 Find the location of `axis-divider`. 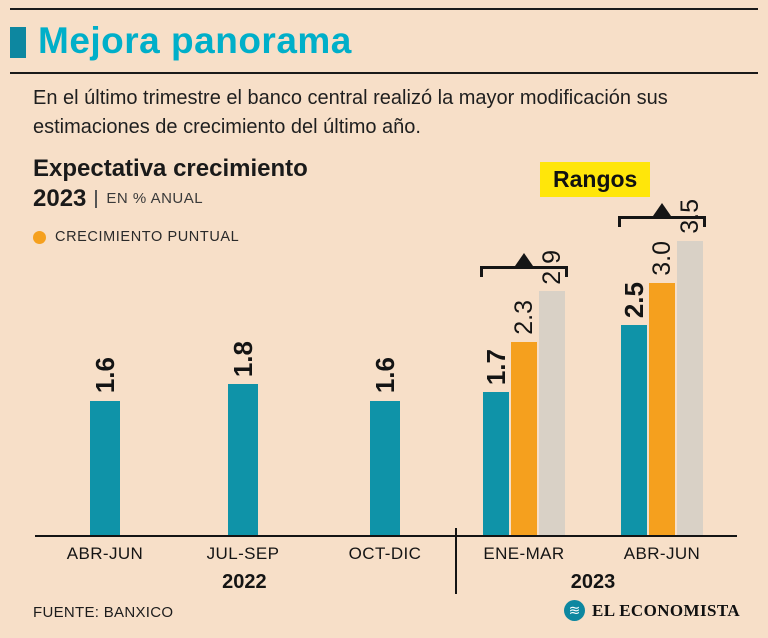

axis-divider is located at coordinates (456, 561).